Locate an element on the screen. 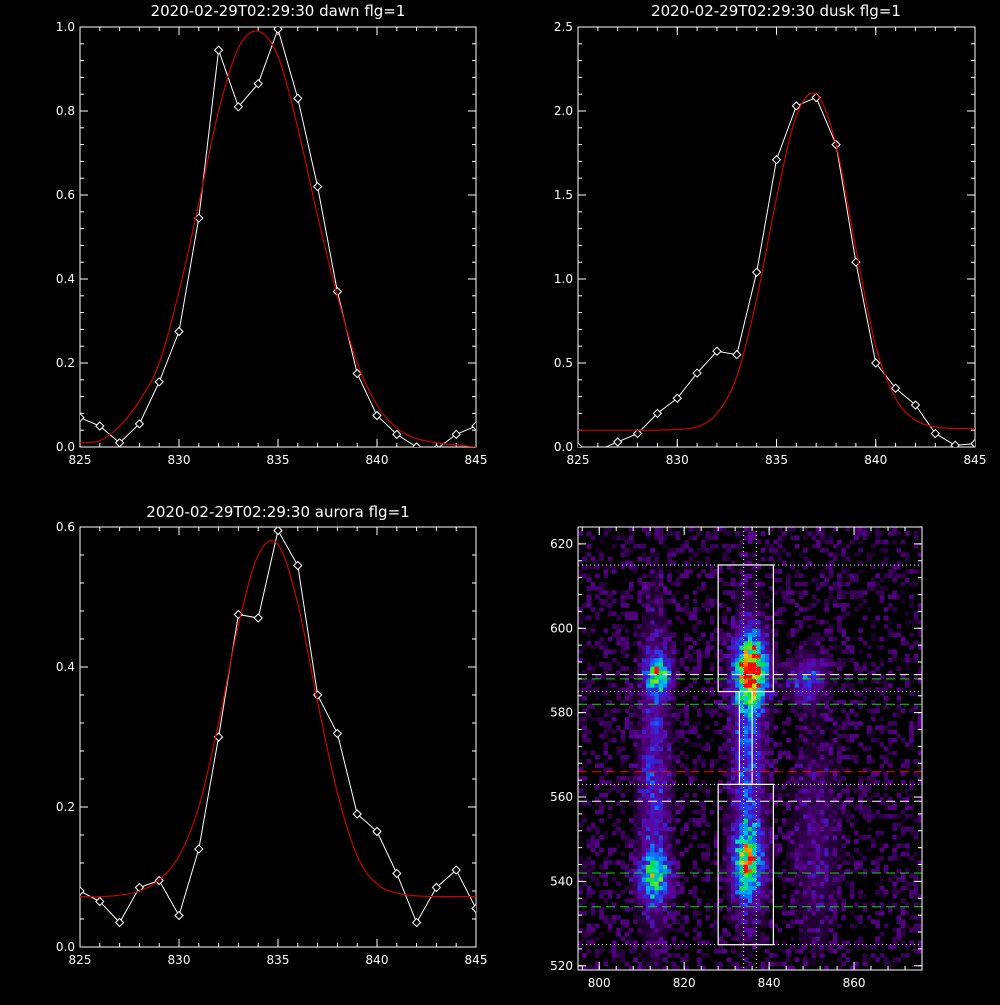  dusk-y-tick-label: 1.5 is located at coordinates (563, 195).